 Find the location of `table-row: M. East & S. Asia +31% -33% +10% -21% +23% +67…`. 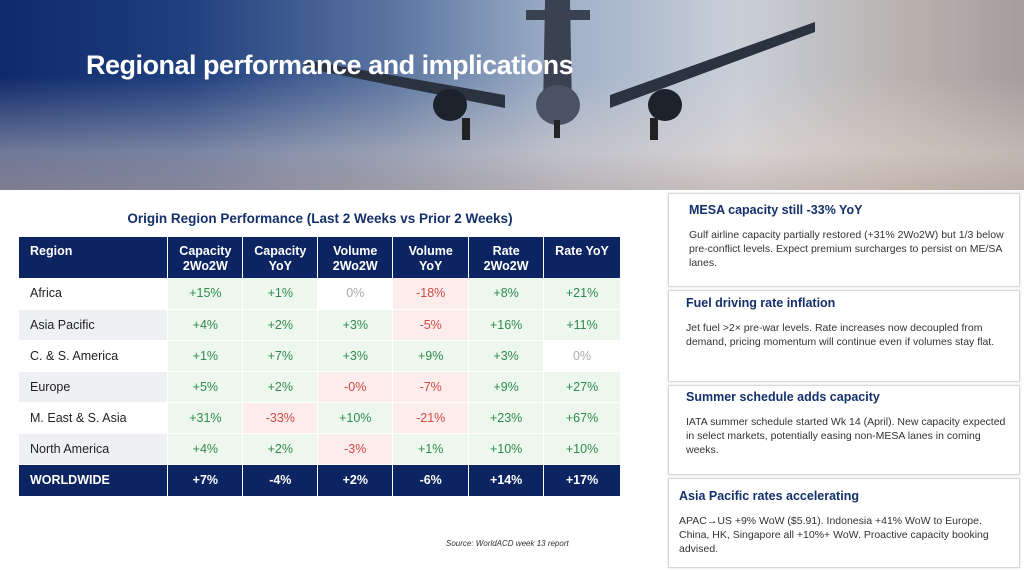

table-row: M. East & S. Asia +31% -33% +10% -21% +23% +67… is located at coordinates (320, 418).